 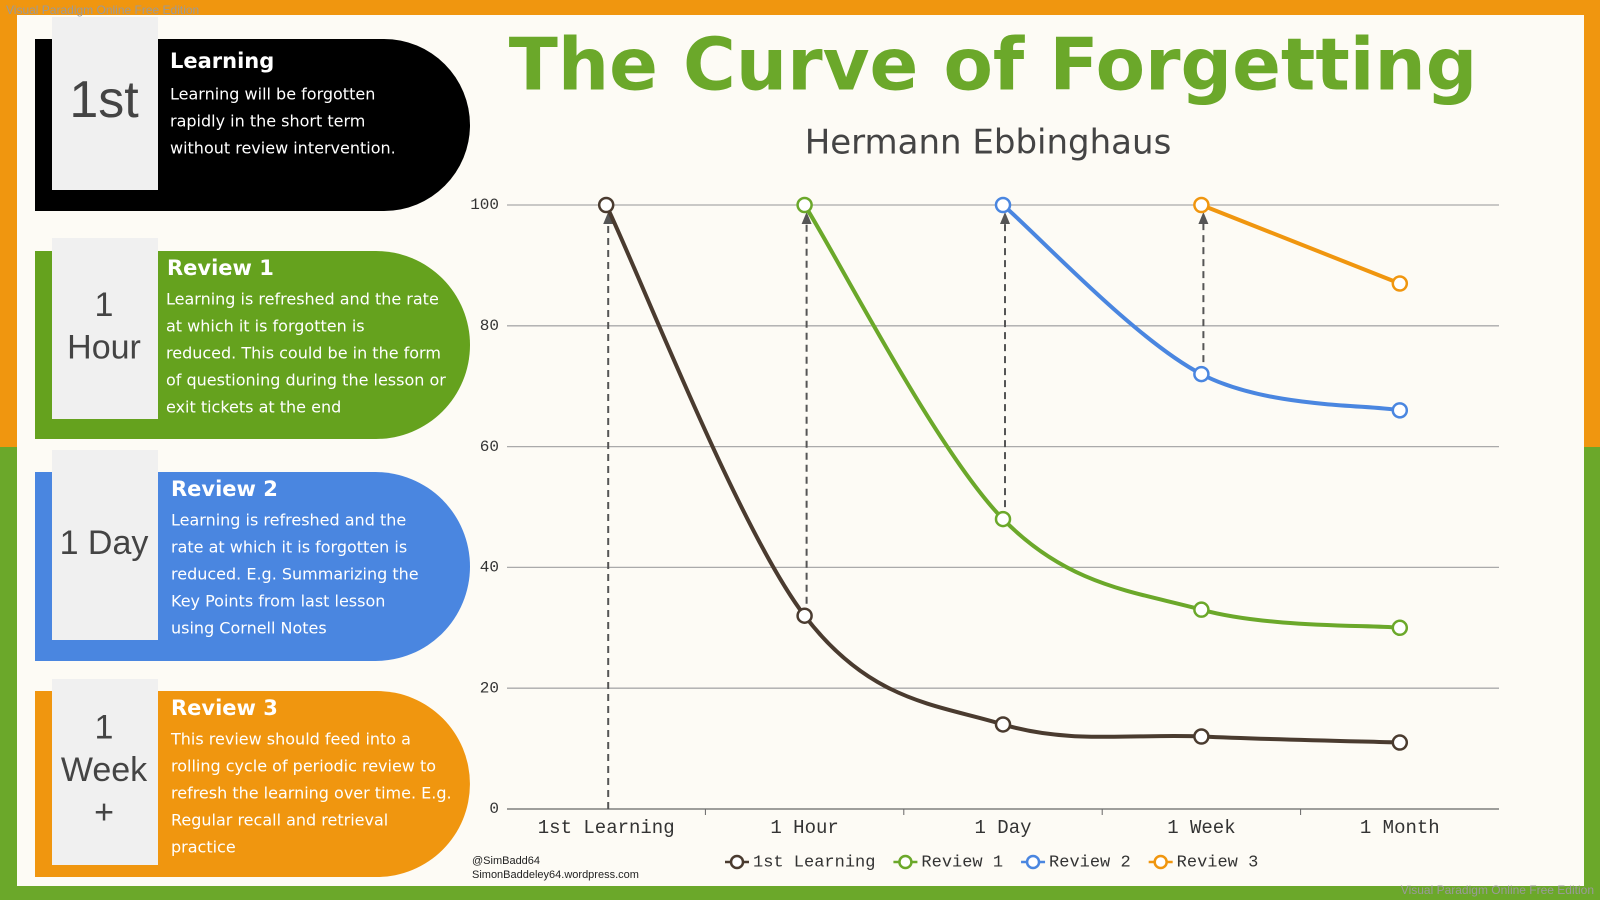 I want to click on card-label: Week, so click(x=104, y=770).